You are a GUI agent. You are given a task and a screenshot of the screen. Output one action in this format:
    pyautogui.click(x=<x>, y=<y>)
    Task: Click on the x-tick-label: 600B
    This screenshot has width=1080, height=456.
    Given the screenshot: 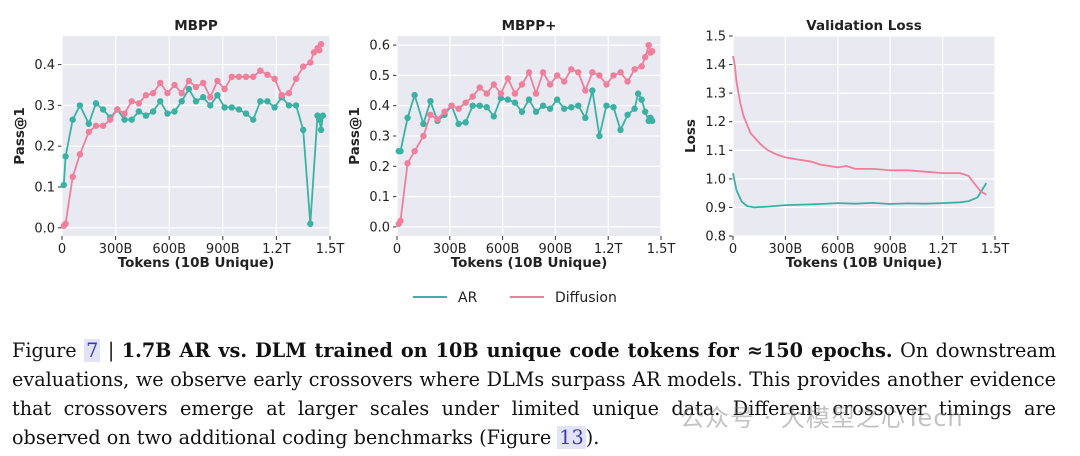 What is the action you would take?
    pyautogui.click(x=169, y=249)
    